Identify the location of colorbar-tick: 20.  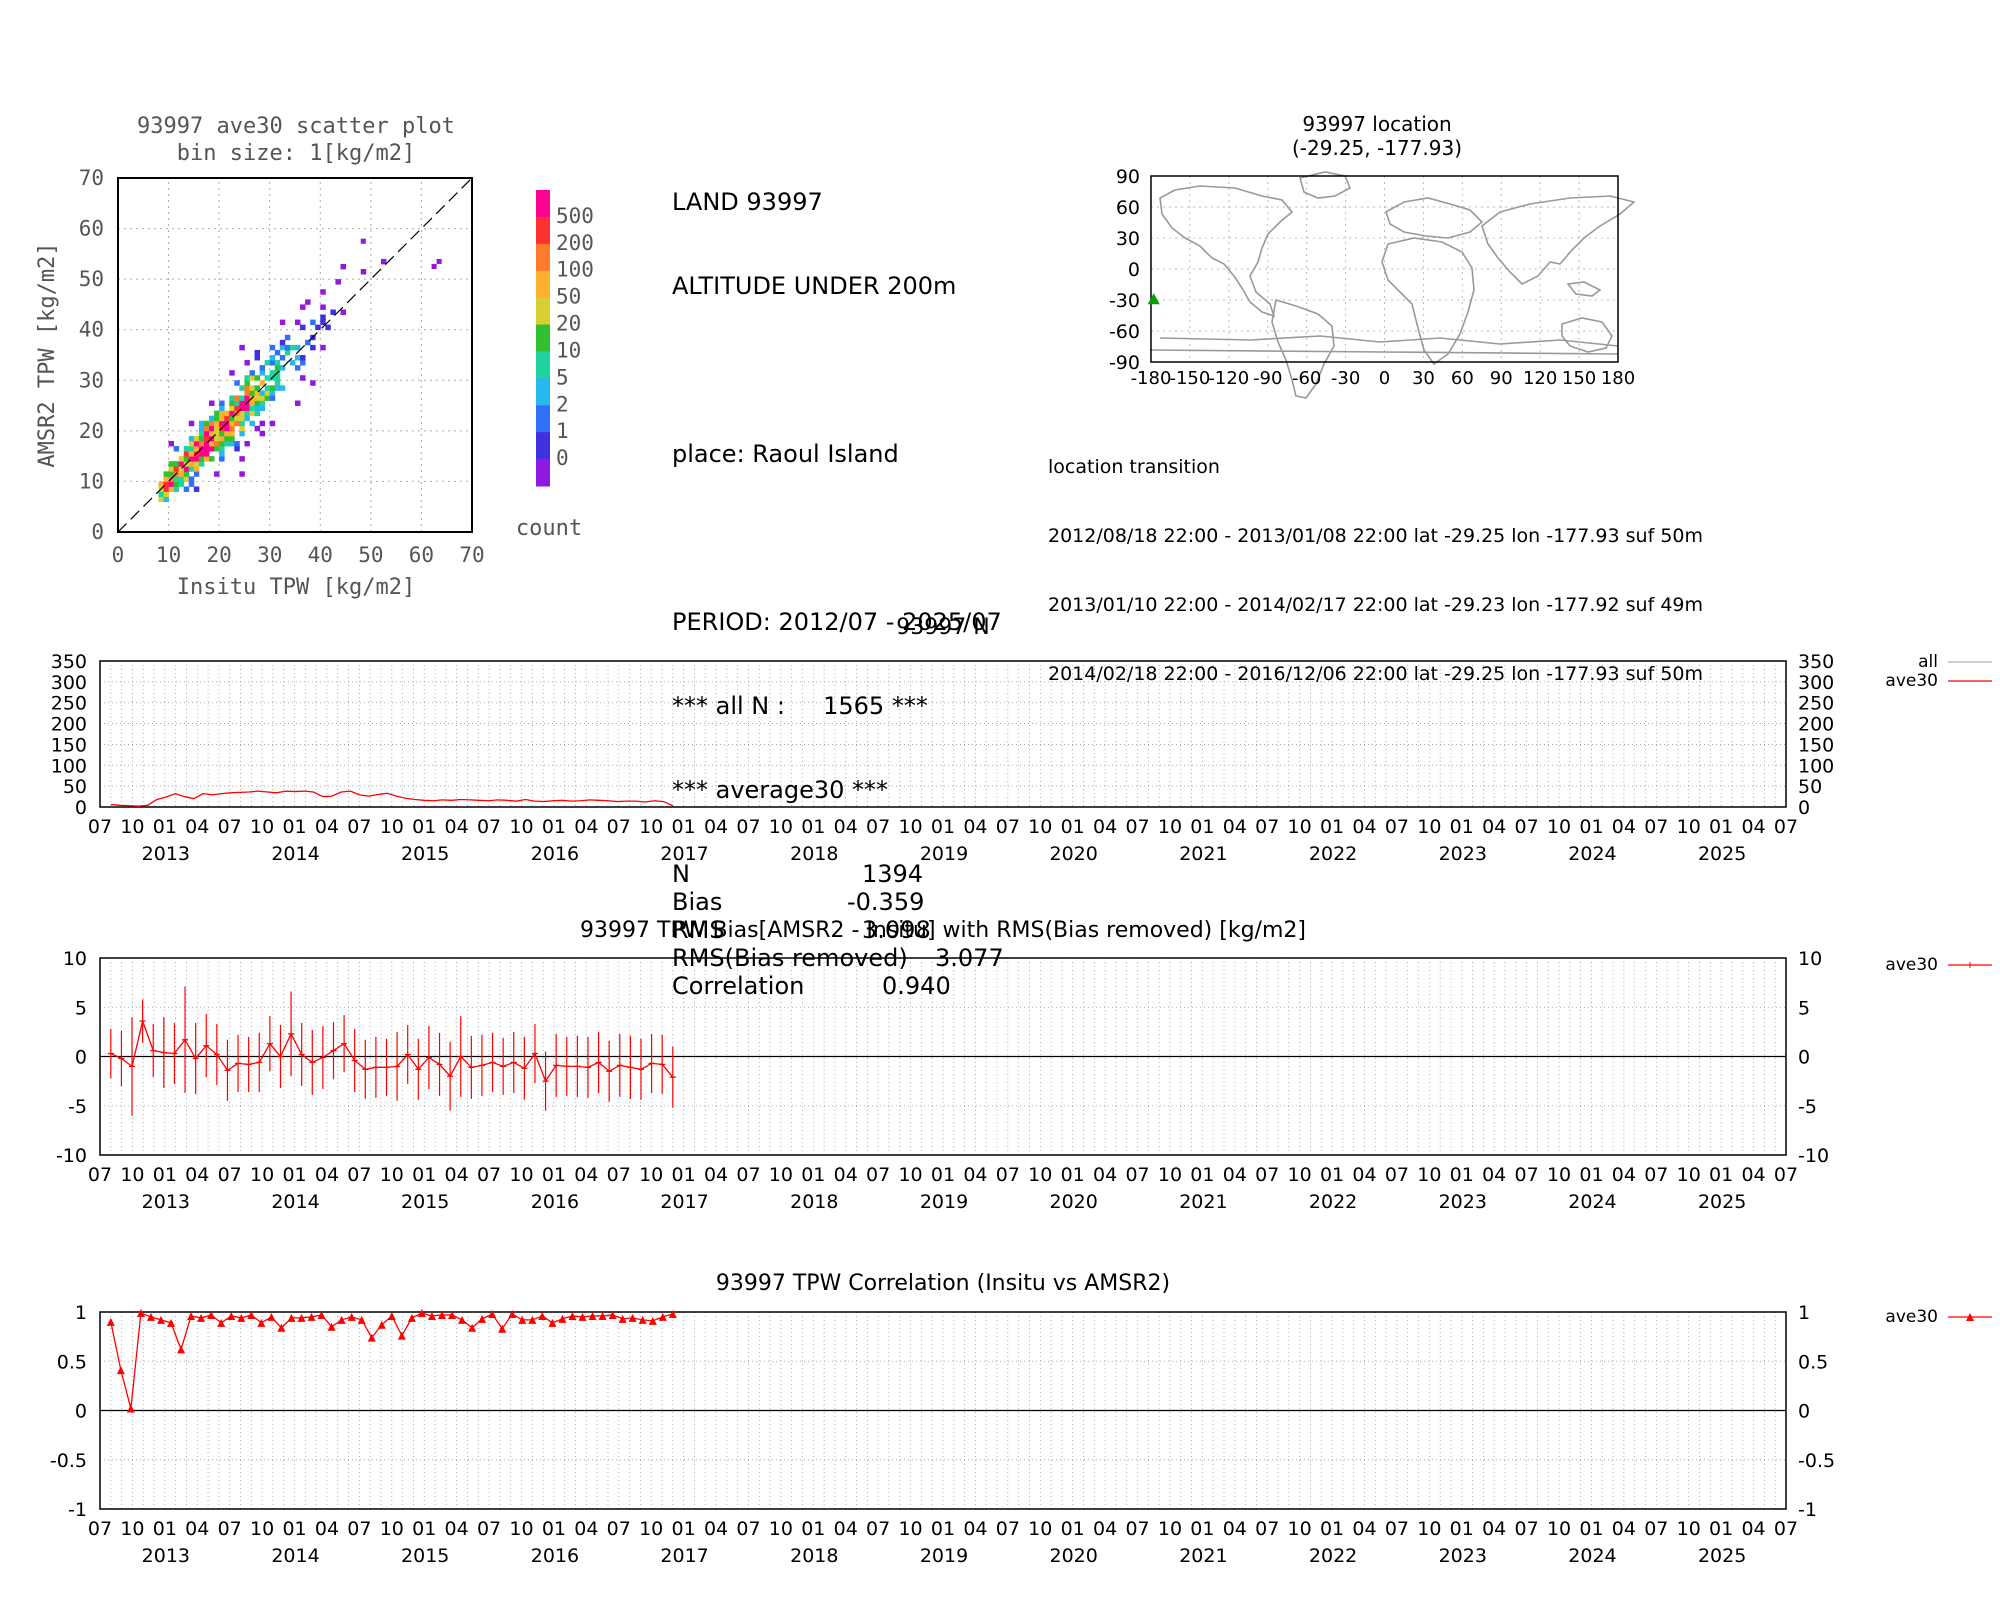
(568, 324).